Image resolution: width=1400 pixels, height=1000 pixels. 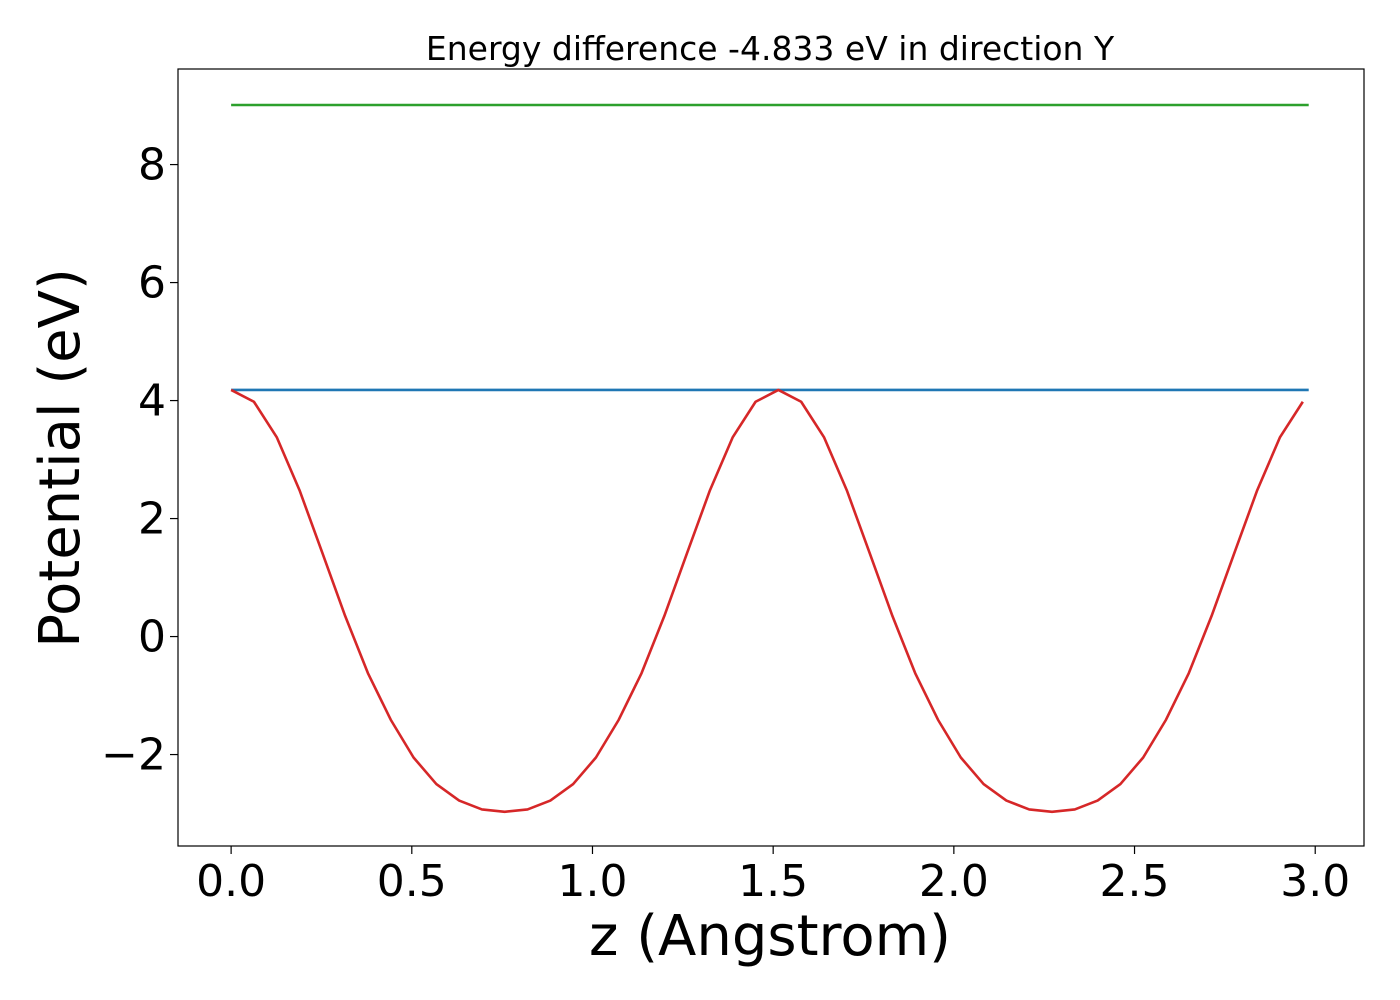 I want to click on y-axis-label: Potential (eV), so click(x=60, y=458).